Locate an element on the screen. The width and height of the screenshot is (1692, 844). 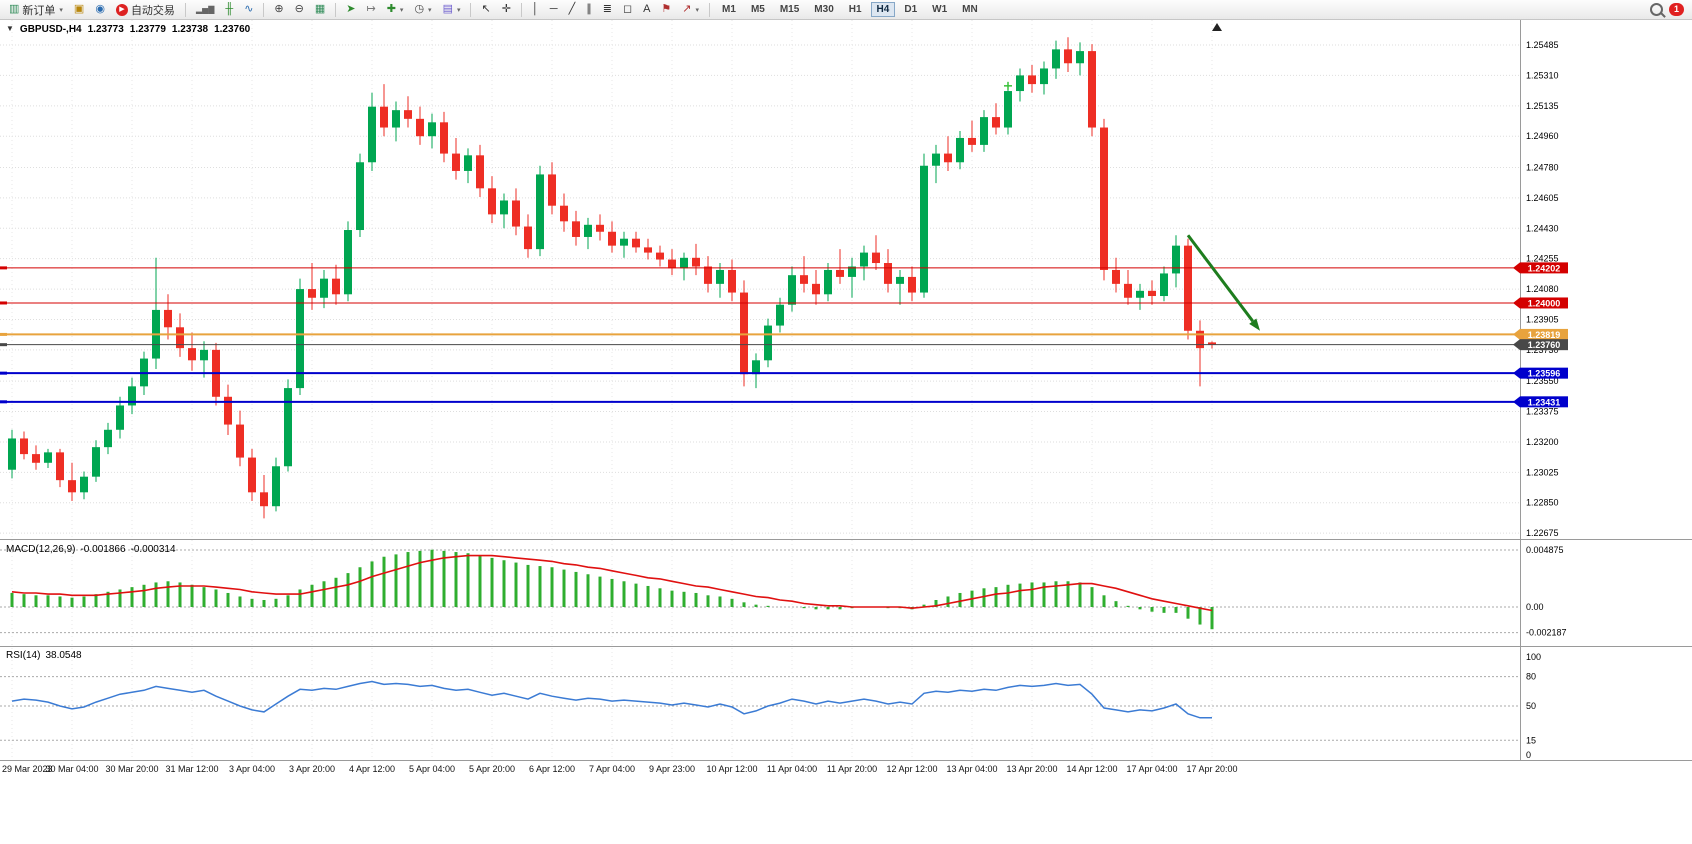
timeframe-d1-button: D1 is located at coordinates (911, 9).